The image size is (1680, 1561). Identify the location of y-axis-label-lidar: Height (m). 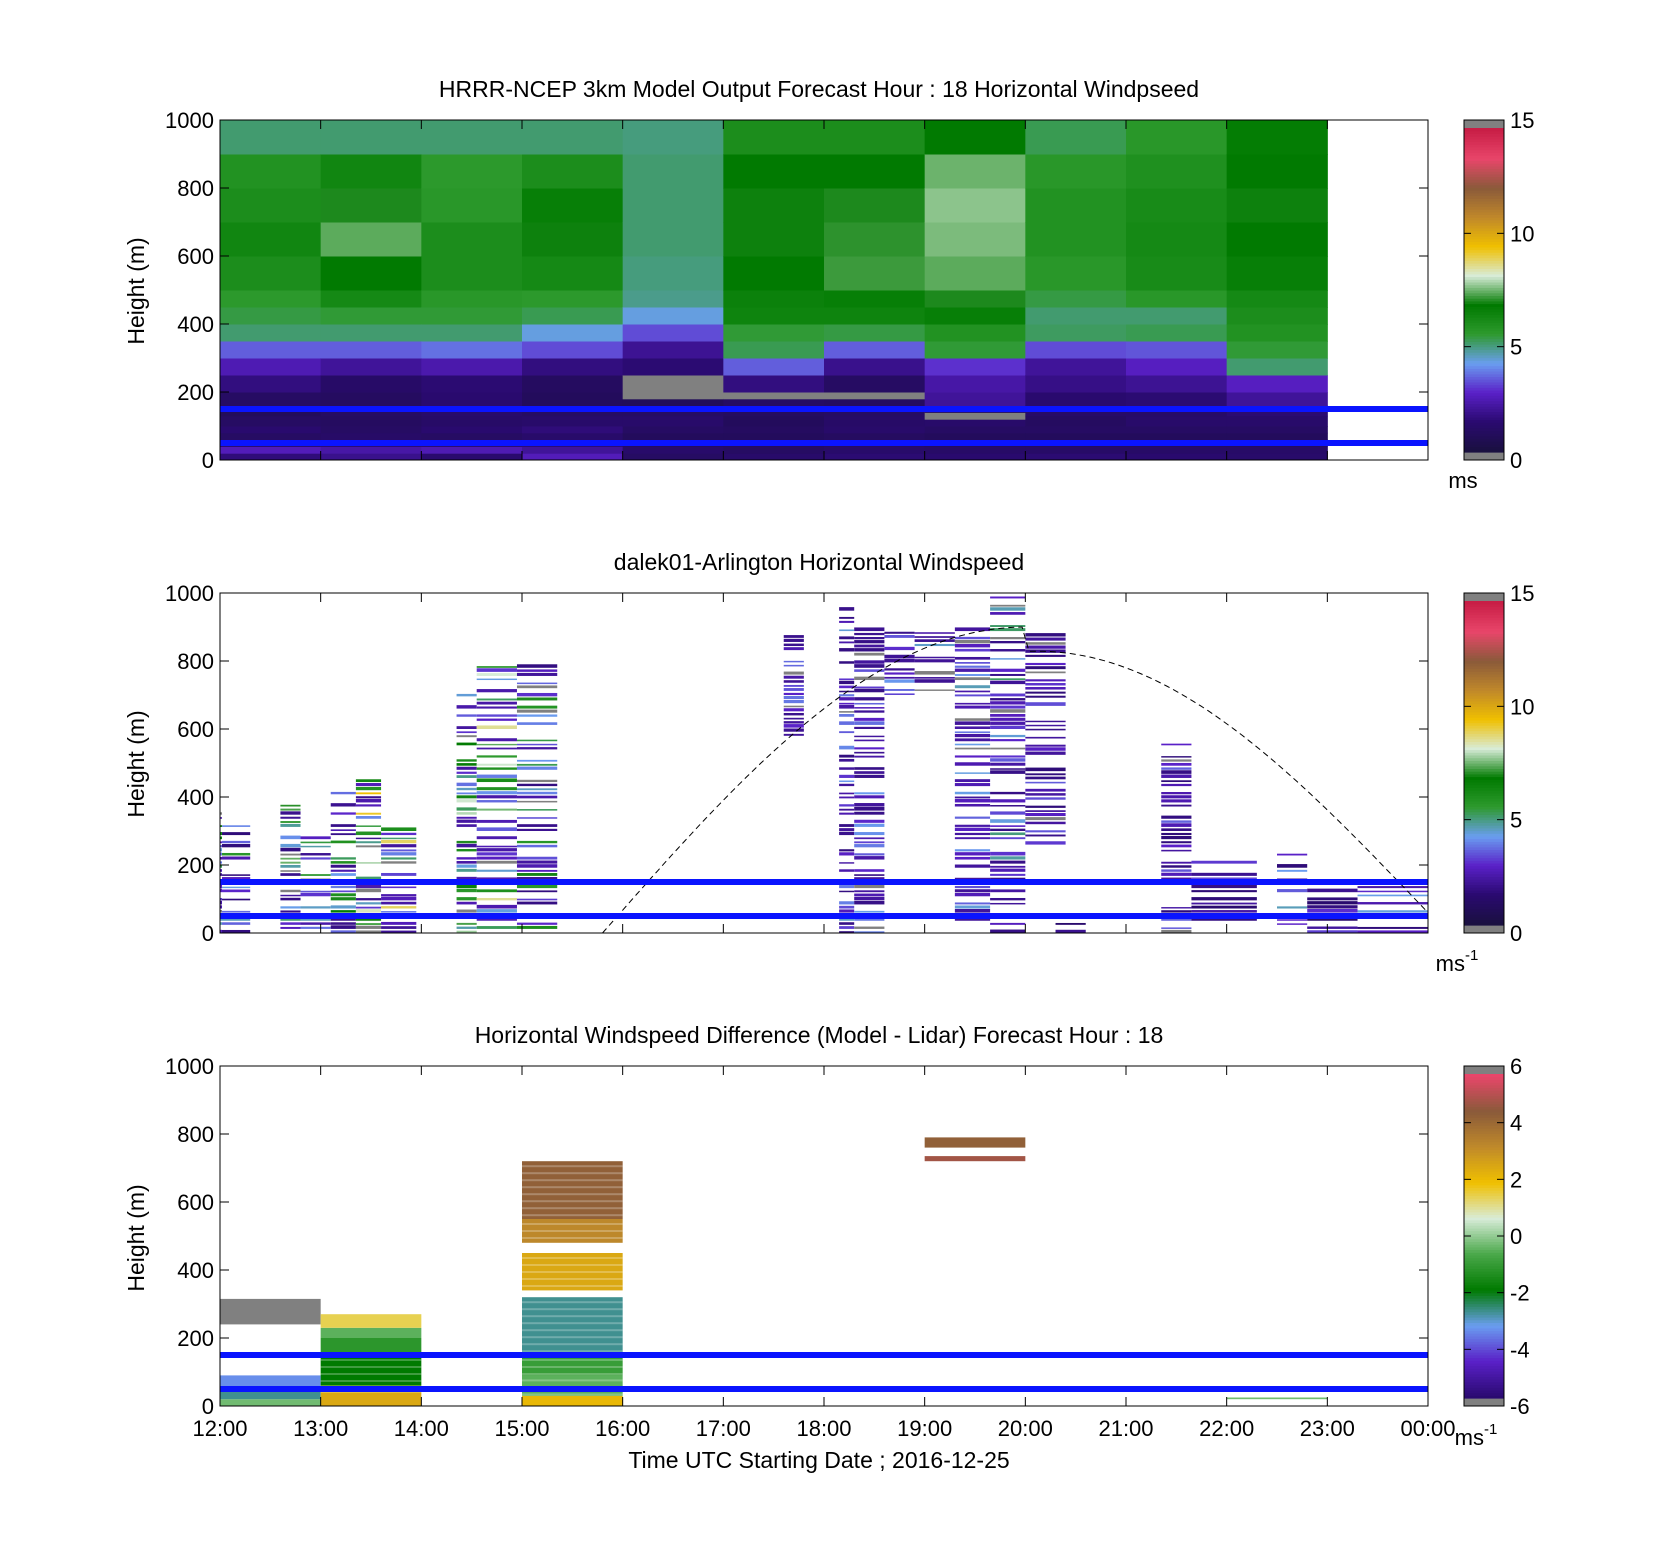
(136, 763).